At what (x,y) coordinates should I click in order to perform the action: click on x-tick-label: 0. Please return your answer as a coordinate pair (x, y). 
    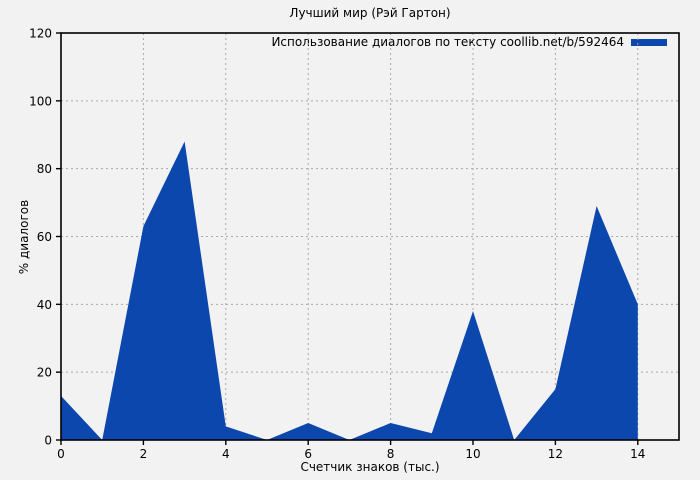
    Looking at the image, I should click on (61, 454).